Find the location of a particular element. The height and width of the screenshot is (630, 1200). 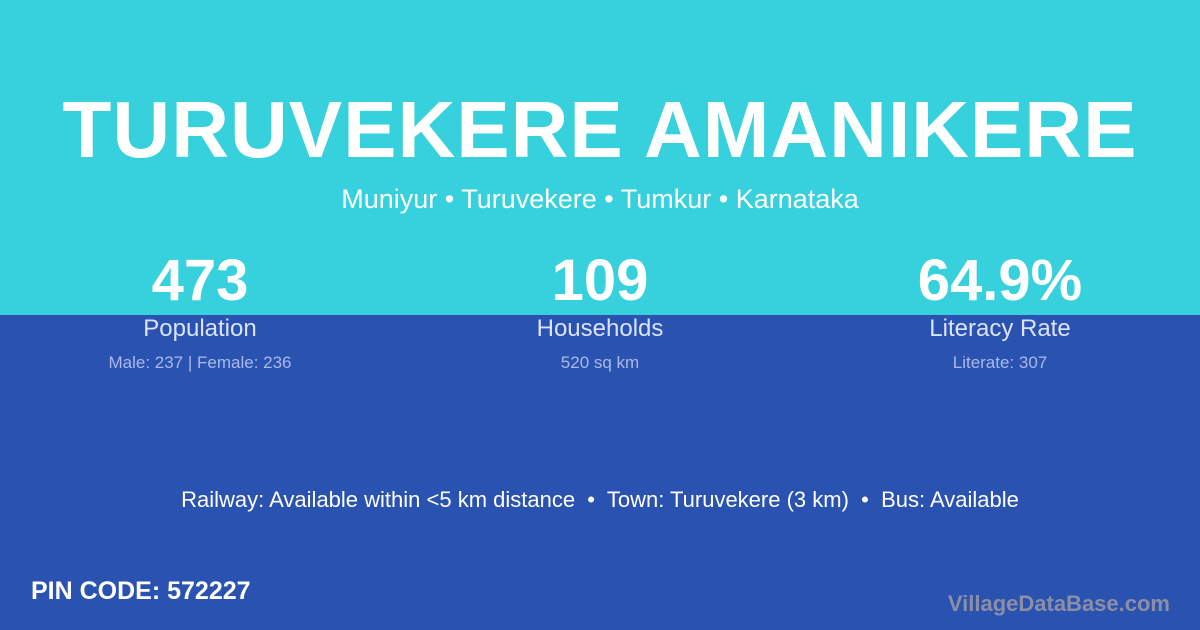

pin-code: PIN CODE: 572227 is located at coordinates (141, 591).